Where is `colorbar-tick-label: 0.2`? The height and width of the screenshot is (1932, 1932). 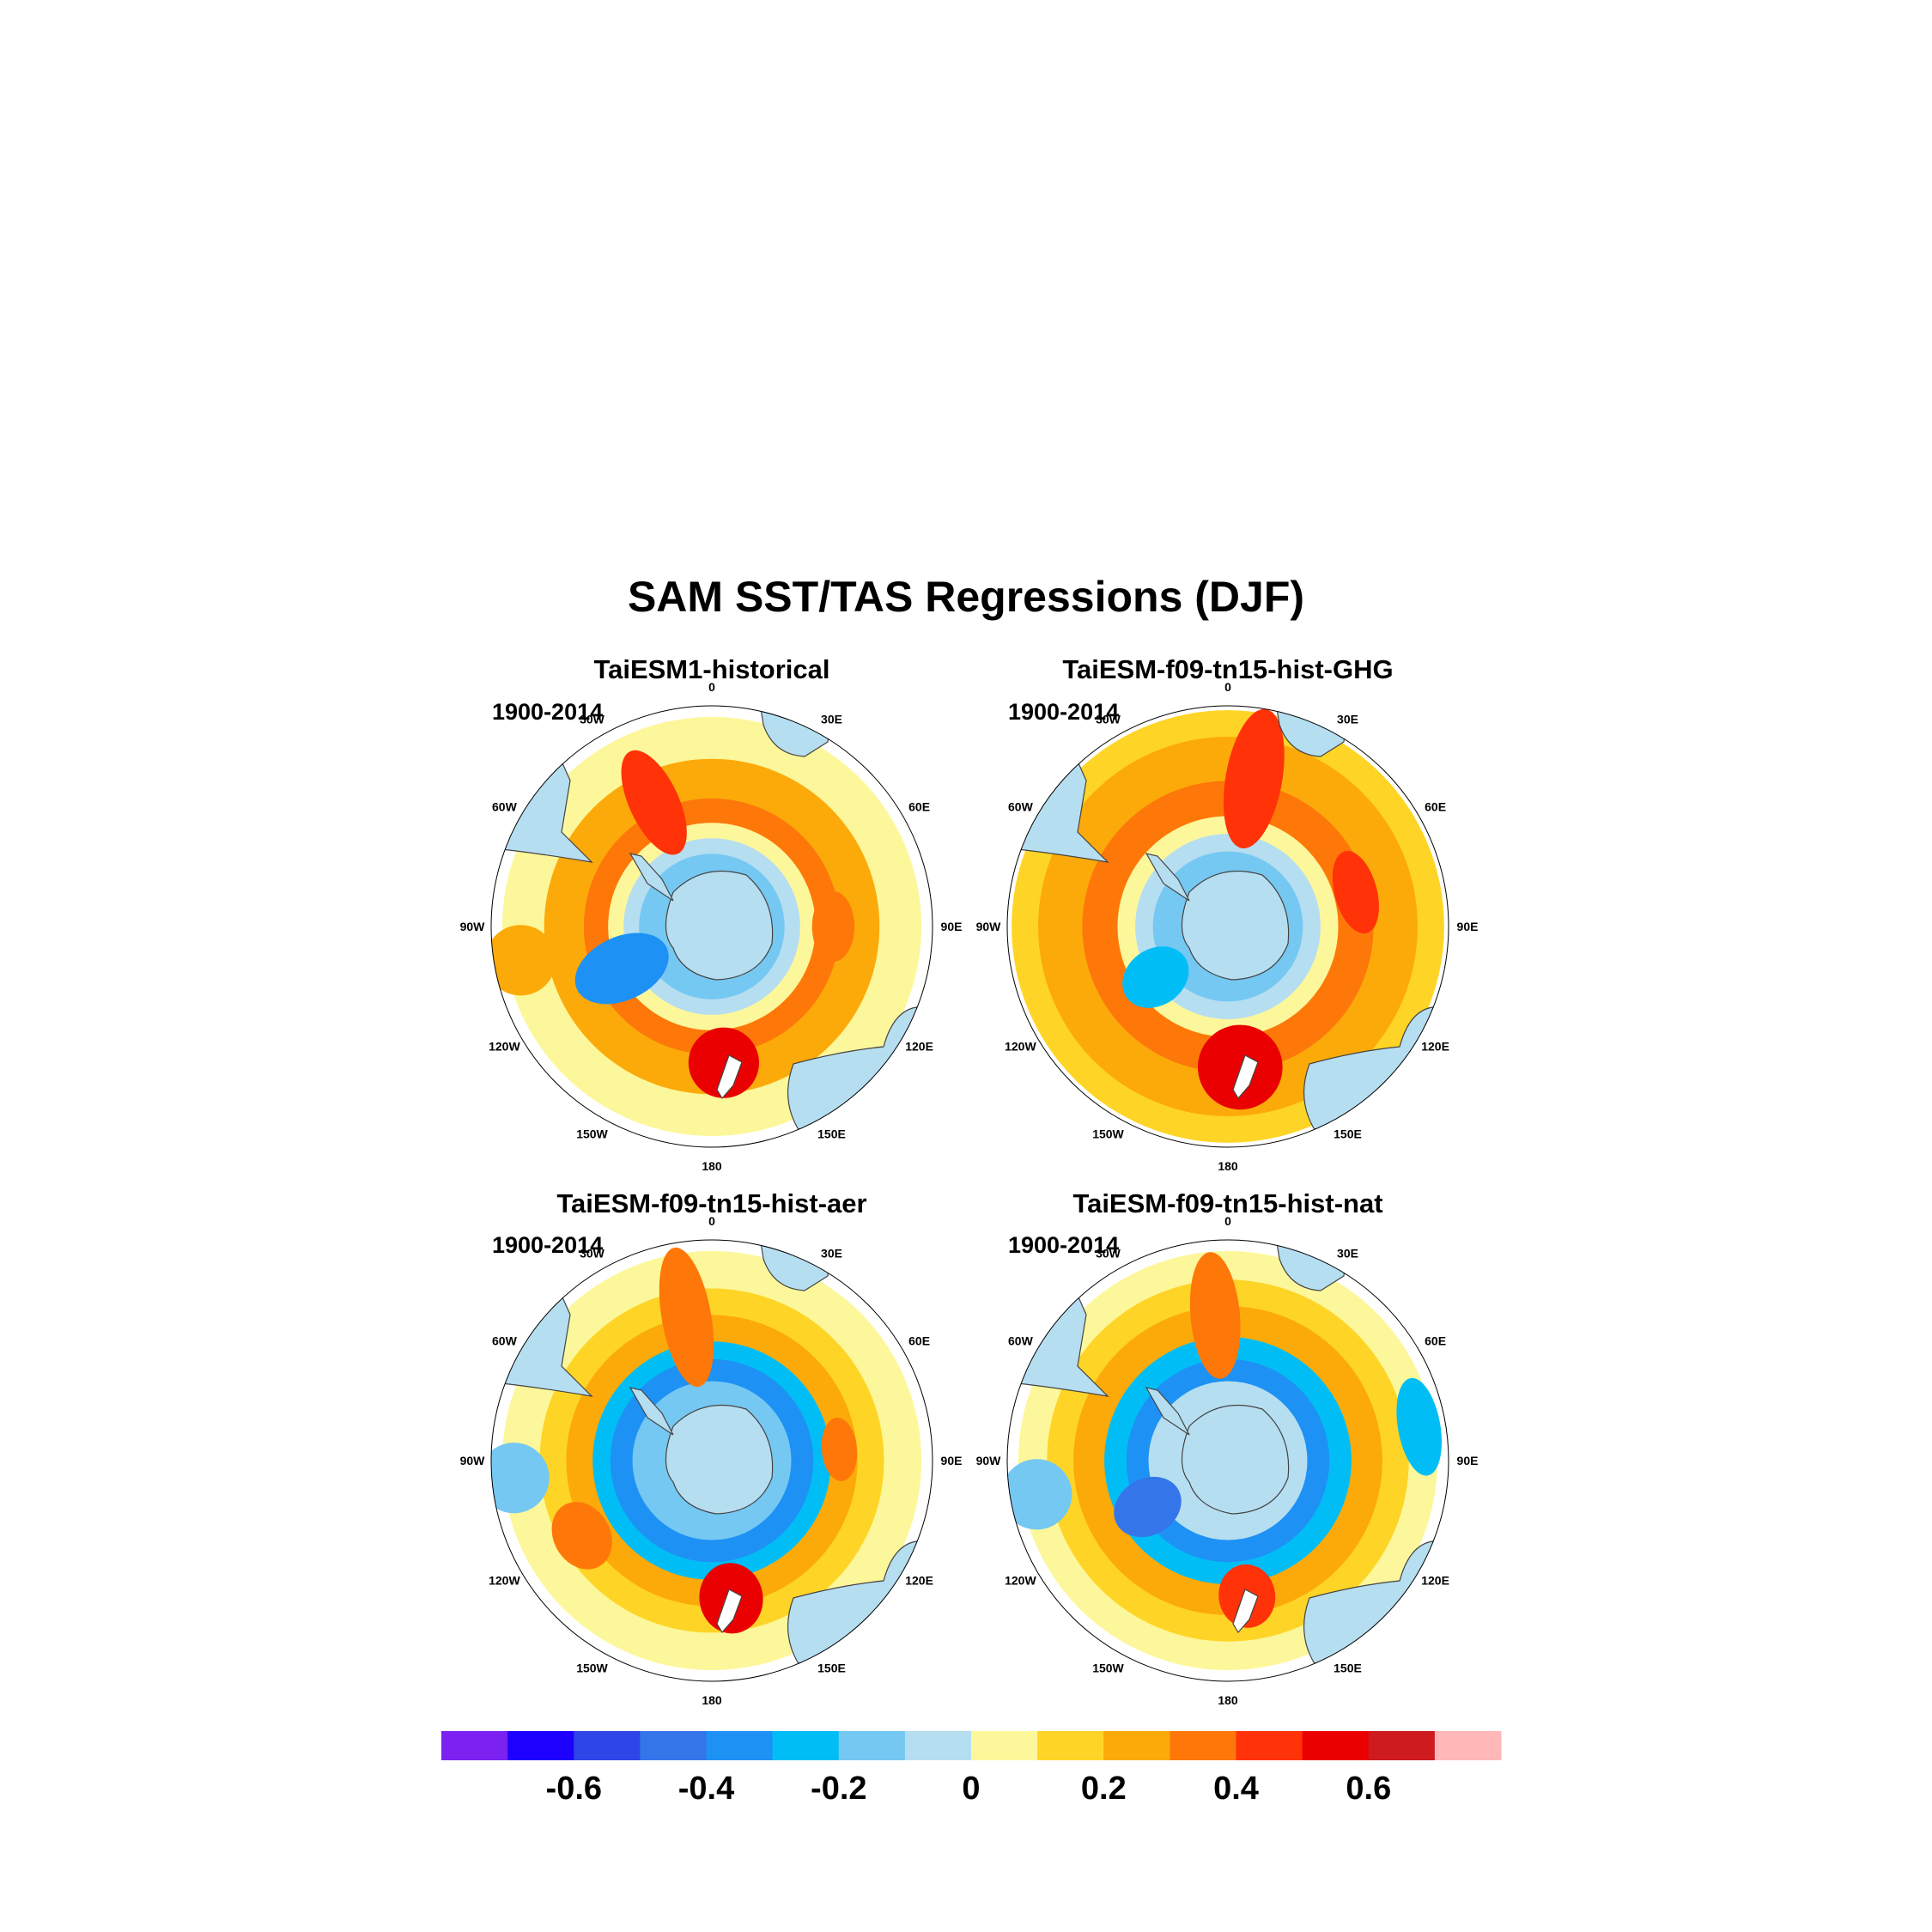 colorbar-tick-label: 0.2 is located at coordinates (1104, 1789).